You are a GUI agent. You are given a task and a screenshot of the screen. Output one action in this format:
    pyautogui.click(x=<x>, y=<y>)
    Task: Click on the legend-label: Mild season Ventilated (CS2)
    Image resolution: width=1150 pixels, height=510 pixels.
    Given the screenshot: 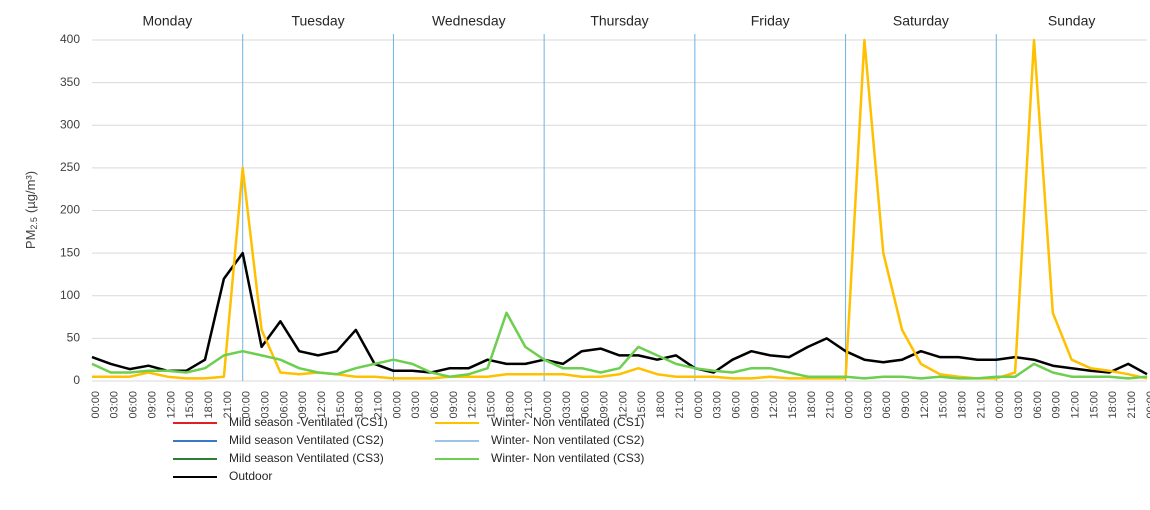 What is the action you would take?
    pyautogui.click(x=306, y=440)
    